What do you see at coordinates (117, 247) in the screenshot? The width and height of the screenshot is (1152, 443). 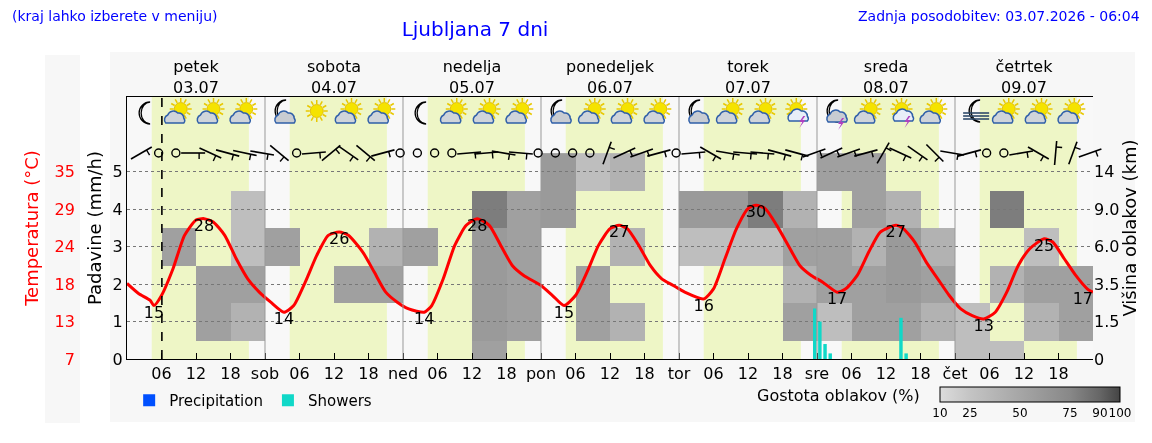 I see `y-tick-label: 3` at bounding box center [117, 247].